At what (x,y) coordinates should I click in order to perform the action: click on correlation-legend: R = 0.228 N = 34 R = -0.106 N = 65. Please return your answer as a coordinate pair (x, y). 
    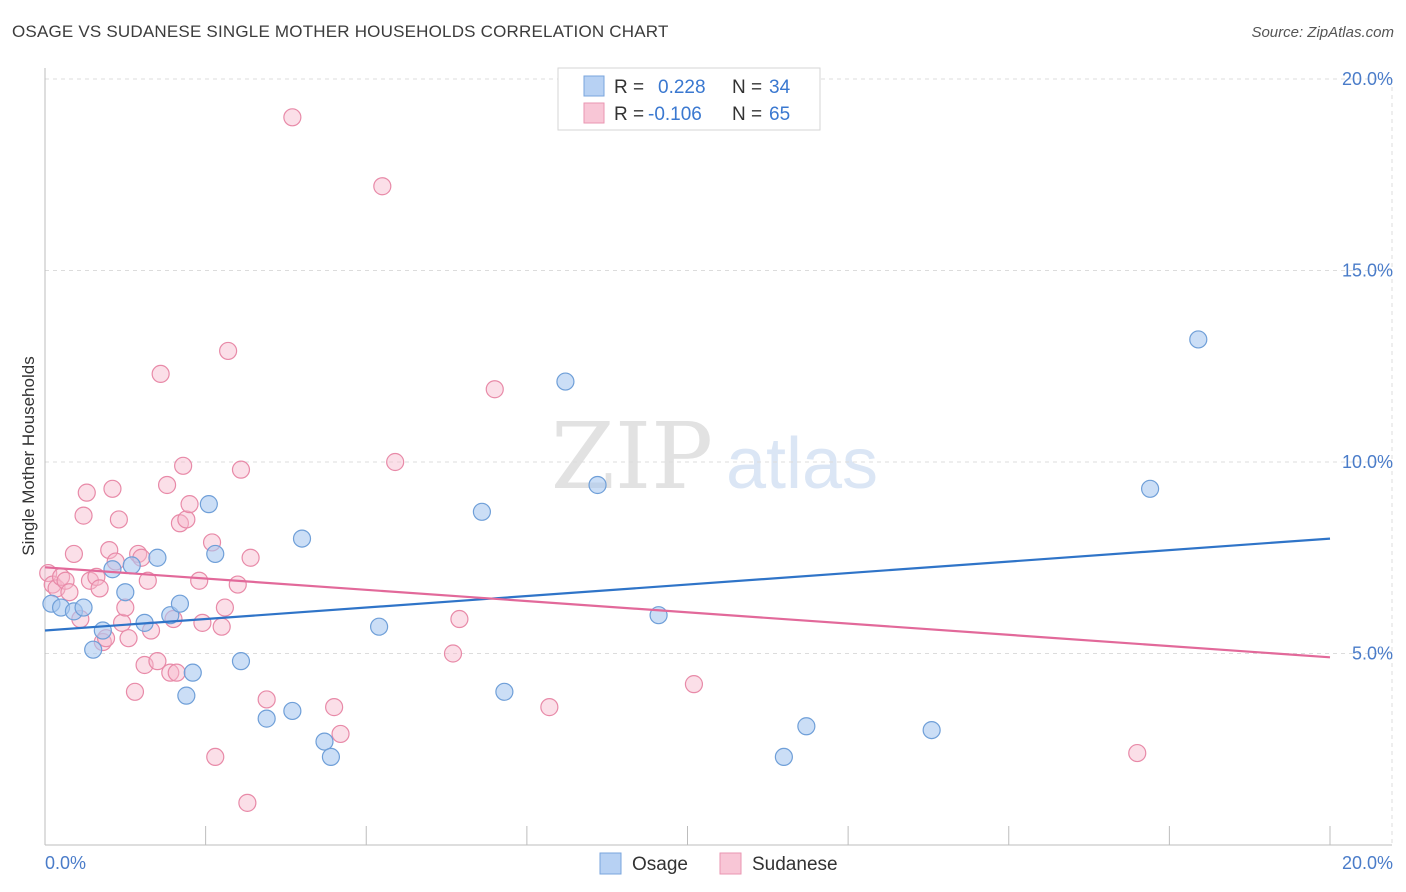
    Looking at the image, I should click on (689, 99).